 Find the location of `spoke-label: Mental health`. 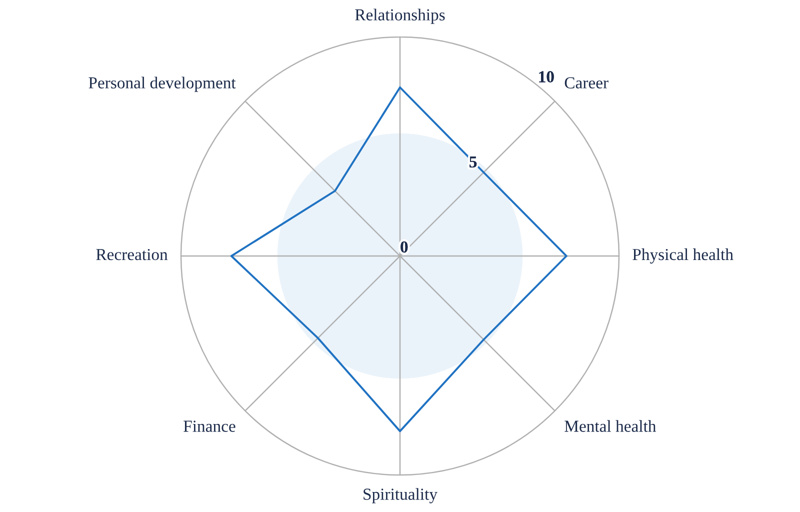

spoke-label: Mental health is located at coordinates (610, 426).